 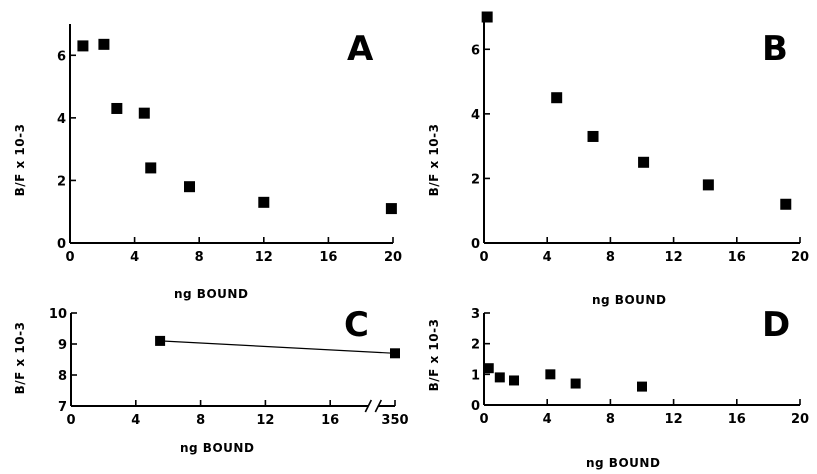 I want to click on b-x-tick-label: 8, so click(x=610, y=257).